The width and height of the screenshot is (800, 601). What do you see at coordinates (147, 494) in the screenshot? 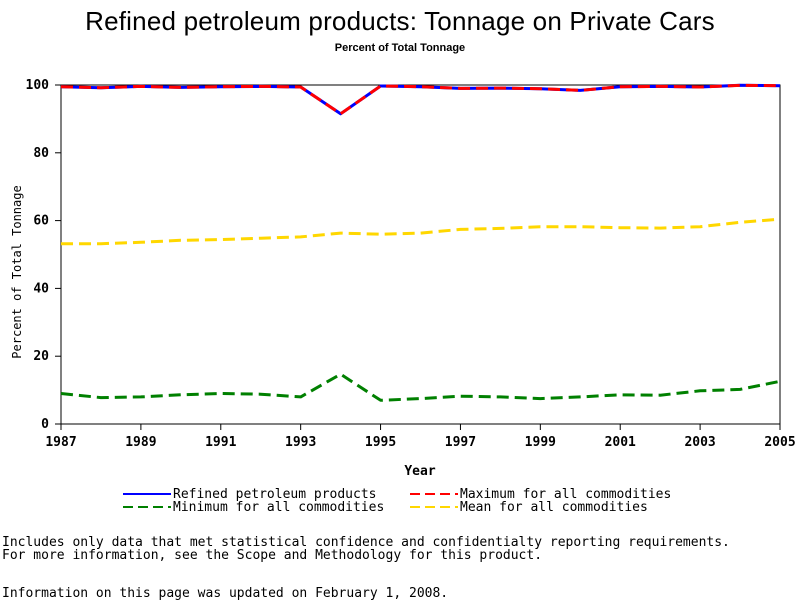
I see `legend-swatch-solid-blue-icon` at bounding box center [147, 494].